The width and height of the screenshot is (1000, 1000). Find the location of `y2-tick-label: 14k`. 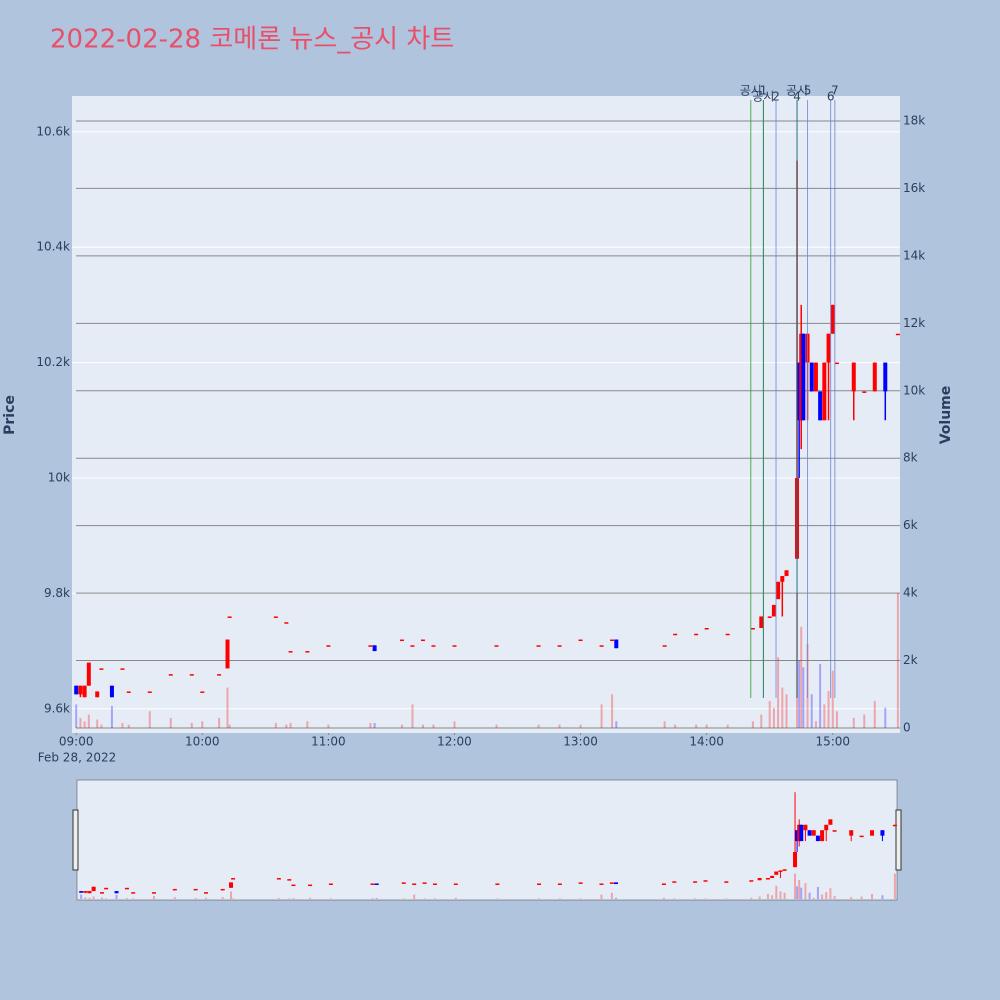

y2-tick-label: 14k is located at coordinates (914, 255).